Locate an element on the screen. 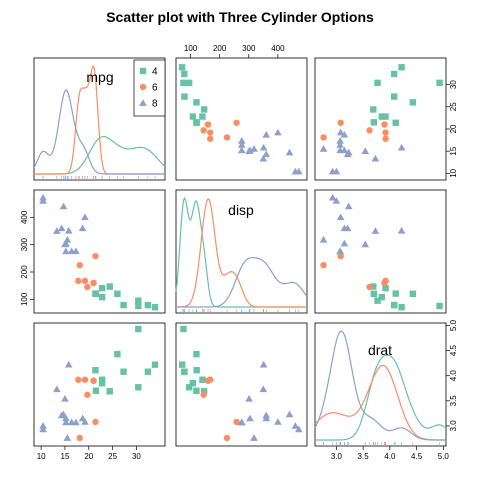 The height and width of the screenshot is (480, 480). x-tick-label: 300 is located at coordinates (249, 48).